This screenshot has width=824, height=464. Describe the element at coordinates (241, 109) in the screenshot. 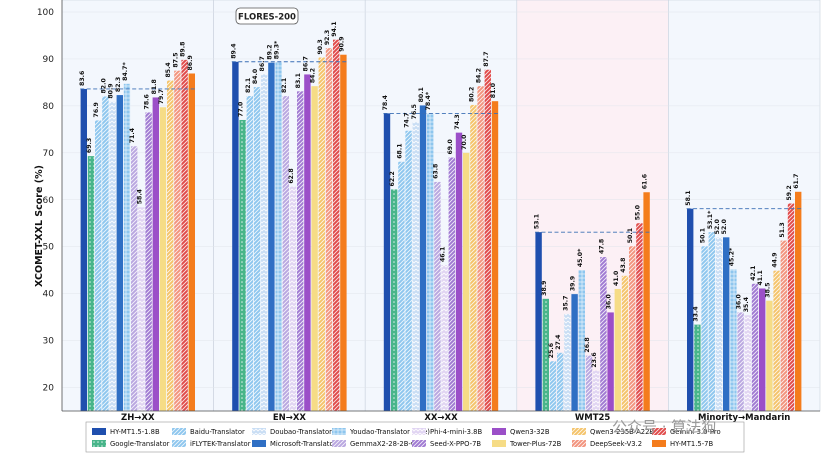

I see `bar-value-label: 77.0` at that location.